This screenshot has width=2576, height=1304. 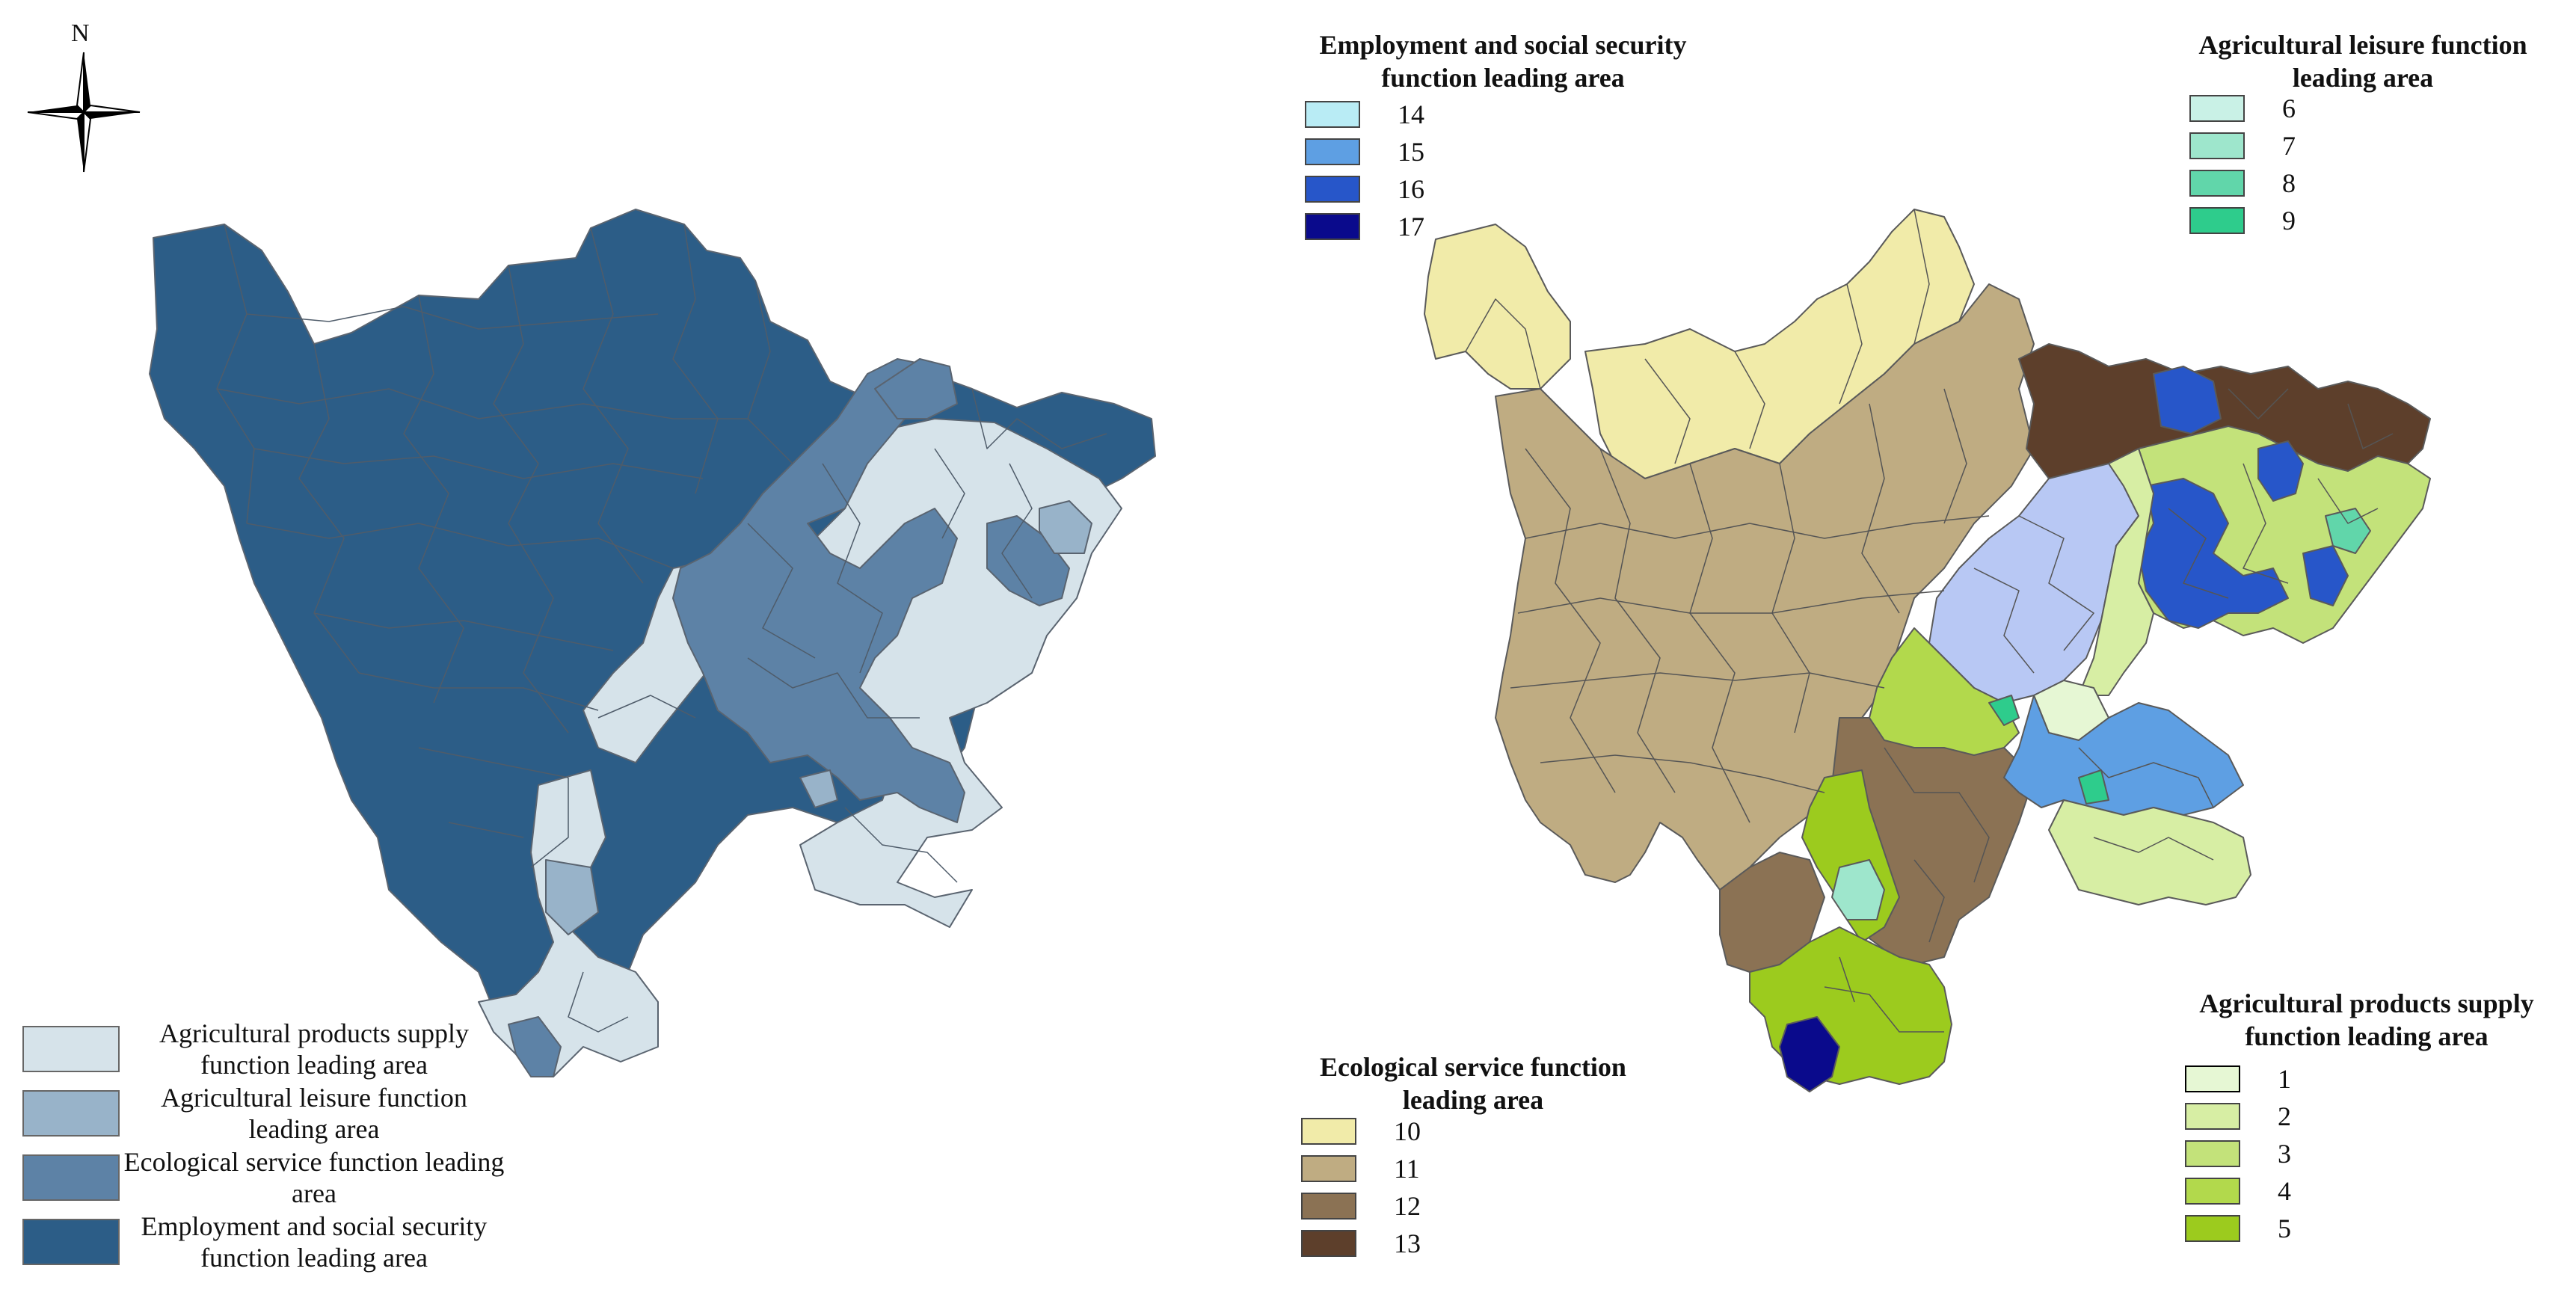 I want to click on right-region-16-east, so click(x=2187, y=400).